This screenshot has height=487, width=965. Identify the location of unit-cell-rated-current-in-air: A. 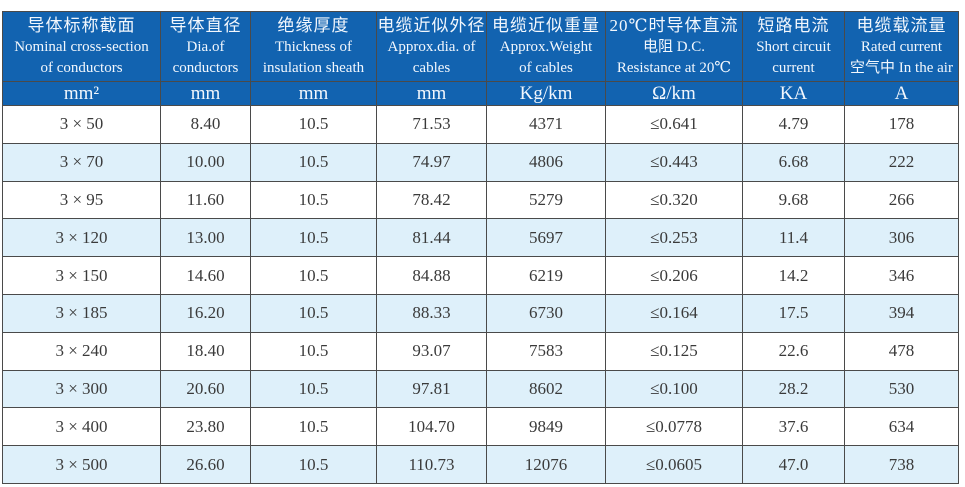
(901, 93).